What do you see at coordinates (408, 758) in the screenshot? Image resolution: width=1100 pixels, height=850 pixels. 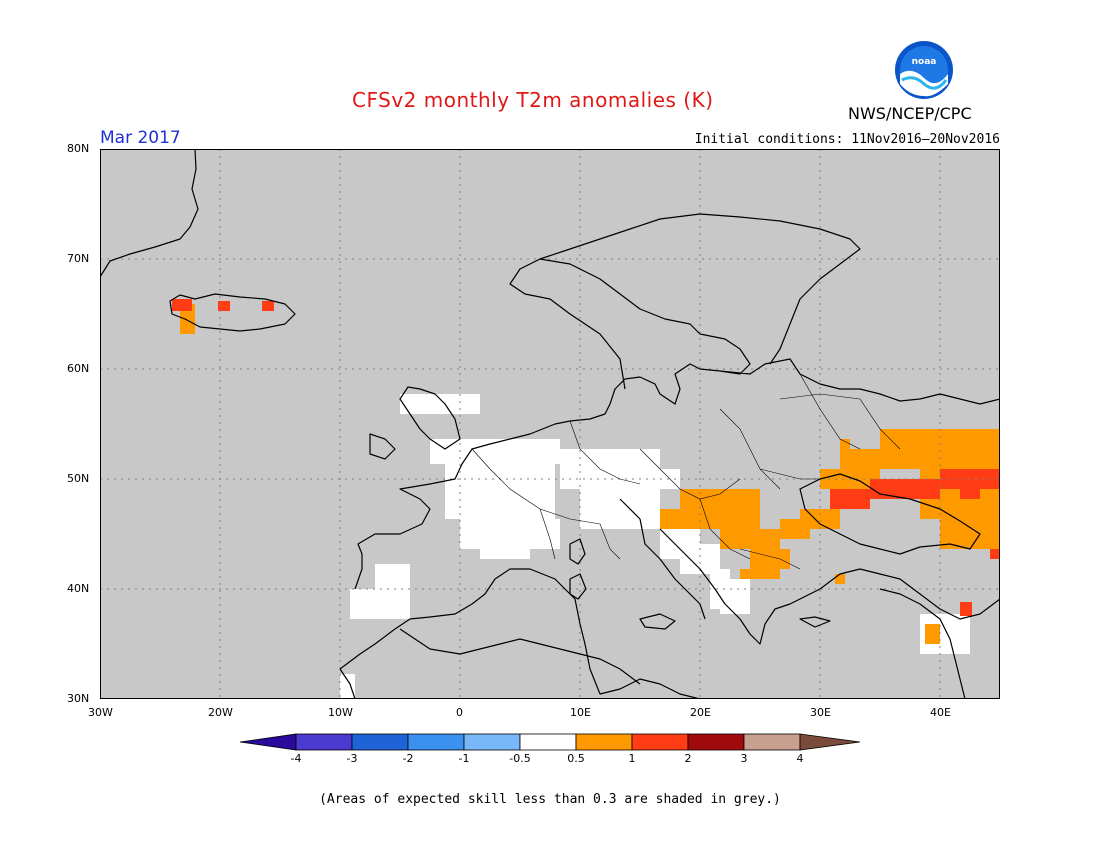 I see `legend-tick-label: -2` at bounding box center [408, 758].